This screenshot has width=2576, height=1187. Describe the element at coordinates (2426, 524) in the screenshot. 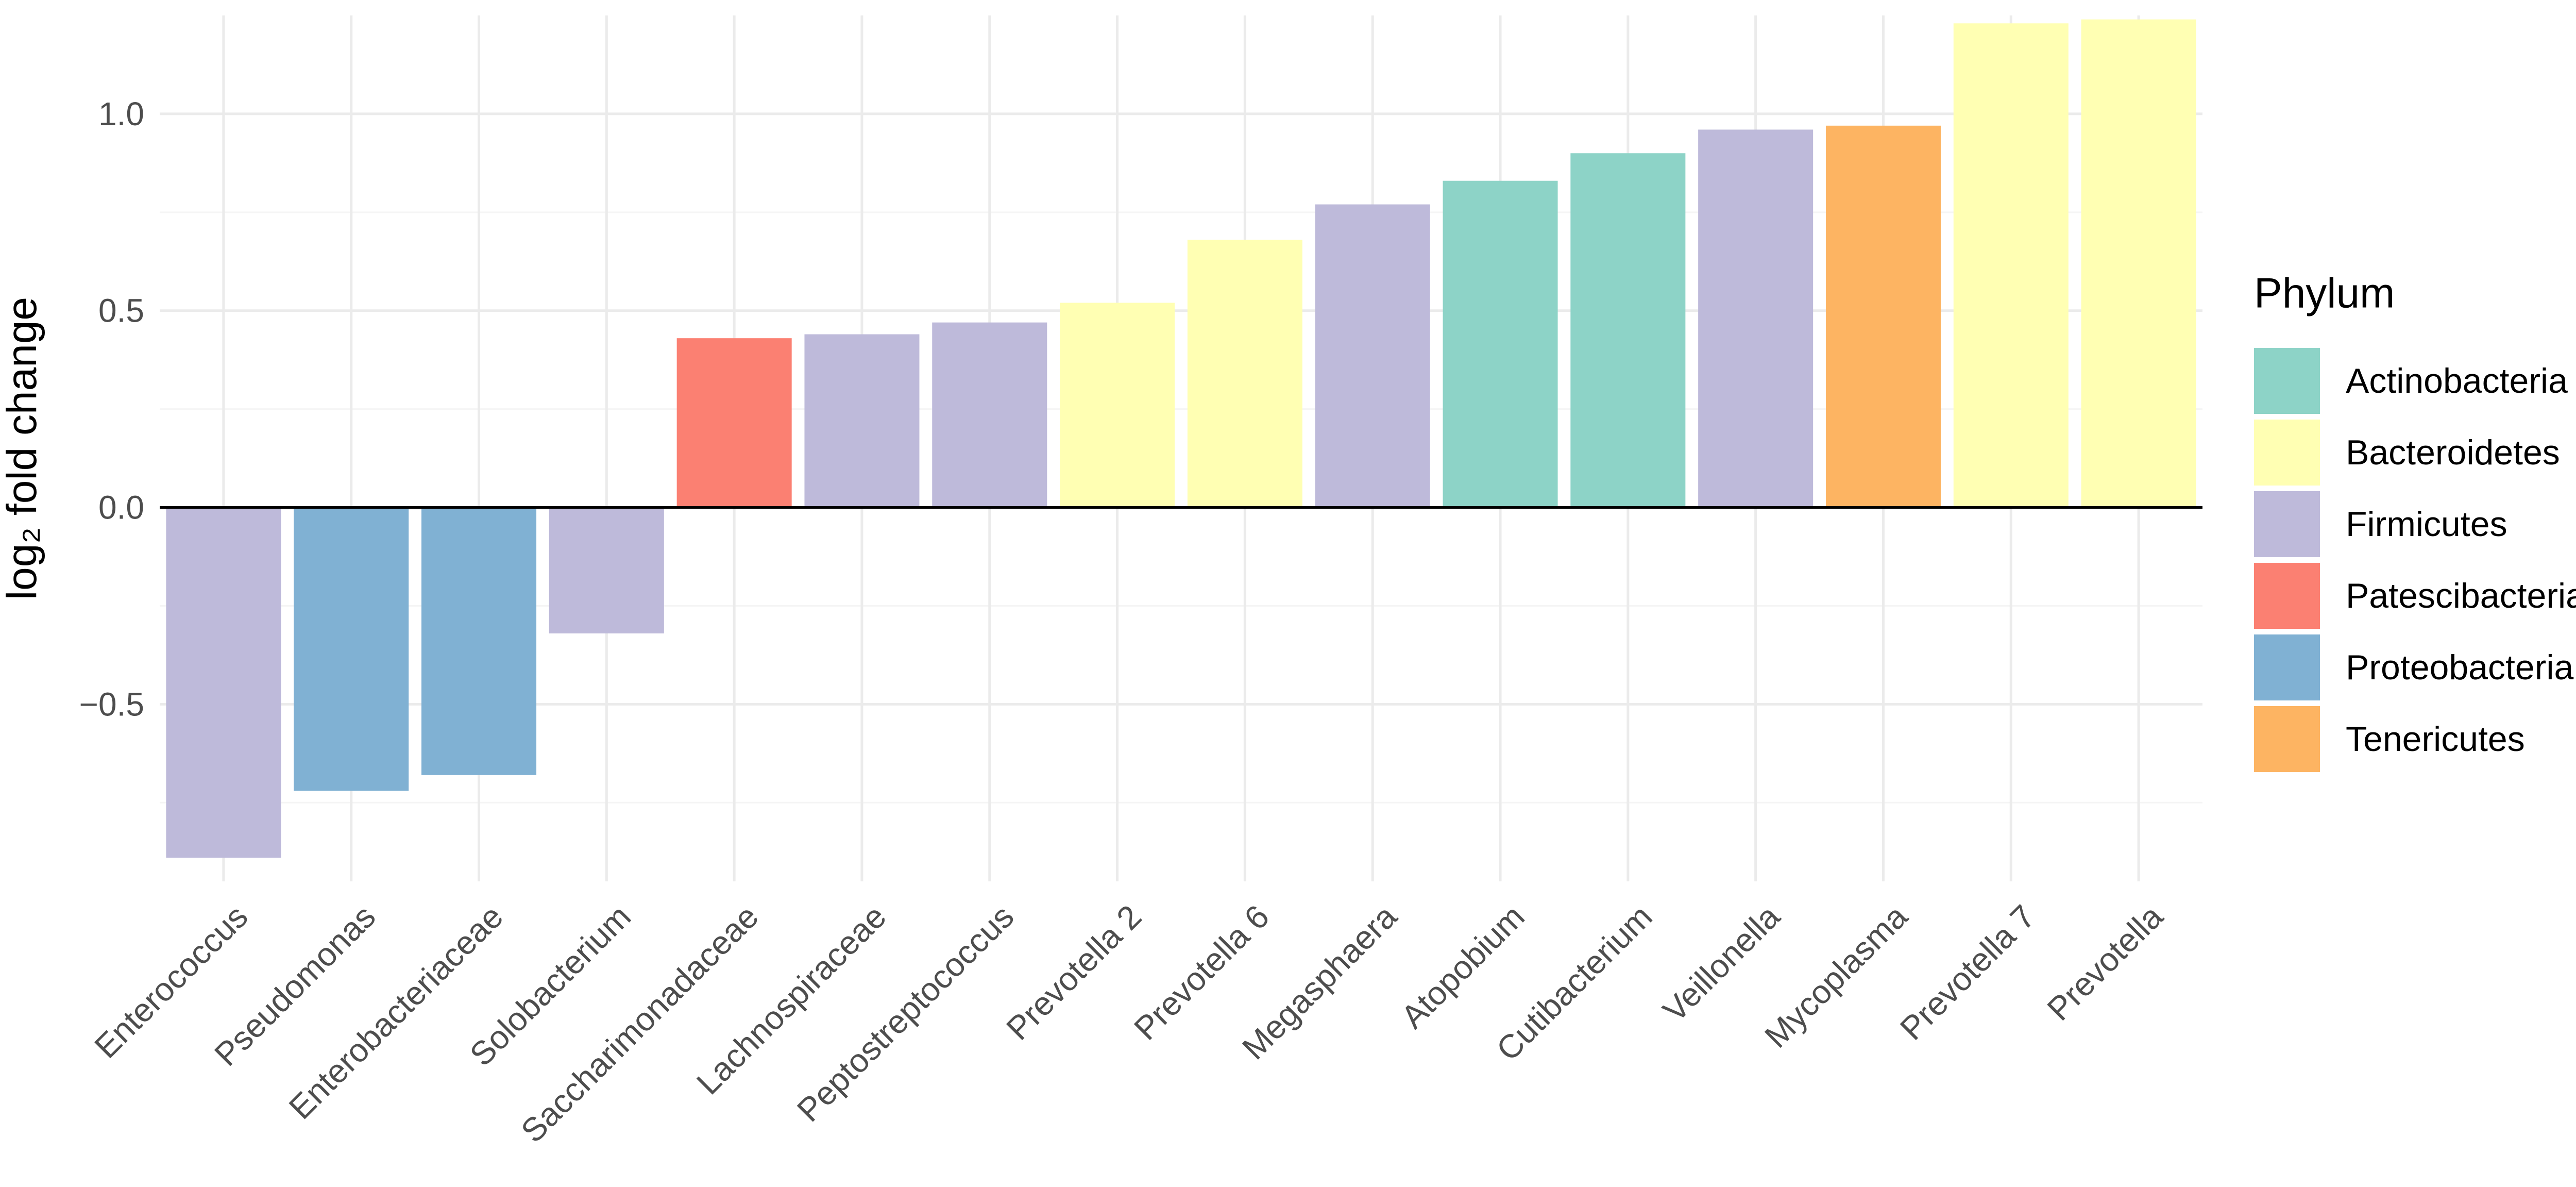

I see `legend-label: Firmicutes` at that location.